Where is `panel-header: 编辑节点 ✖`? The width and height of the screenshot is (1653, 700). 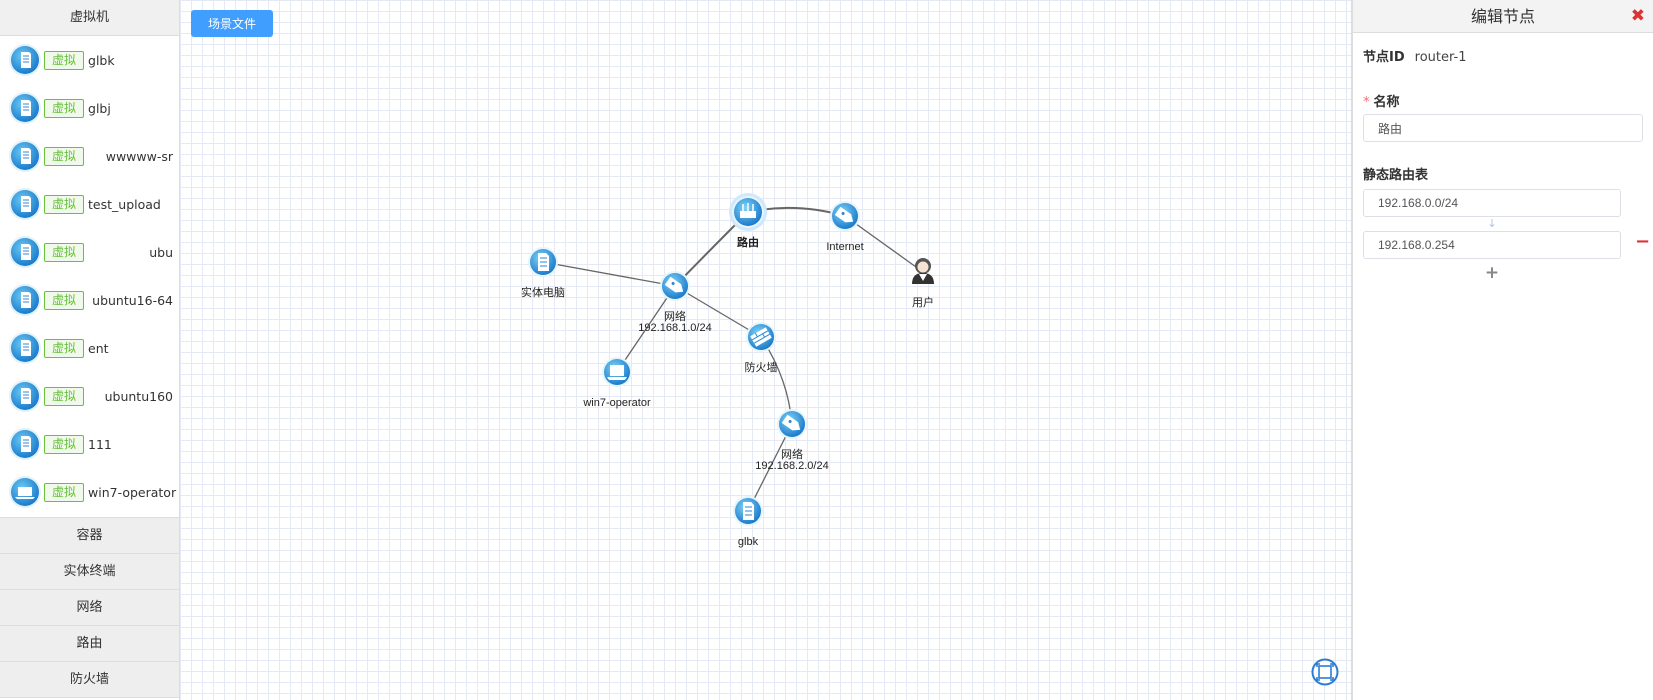
panel-header: 编辑节点 ✖ is located at coordinates (1503, 16).